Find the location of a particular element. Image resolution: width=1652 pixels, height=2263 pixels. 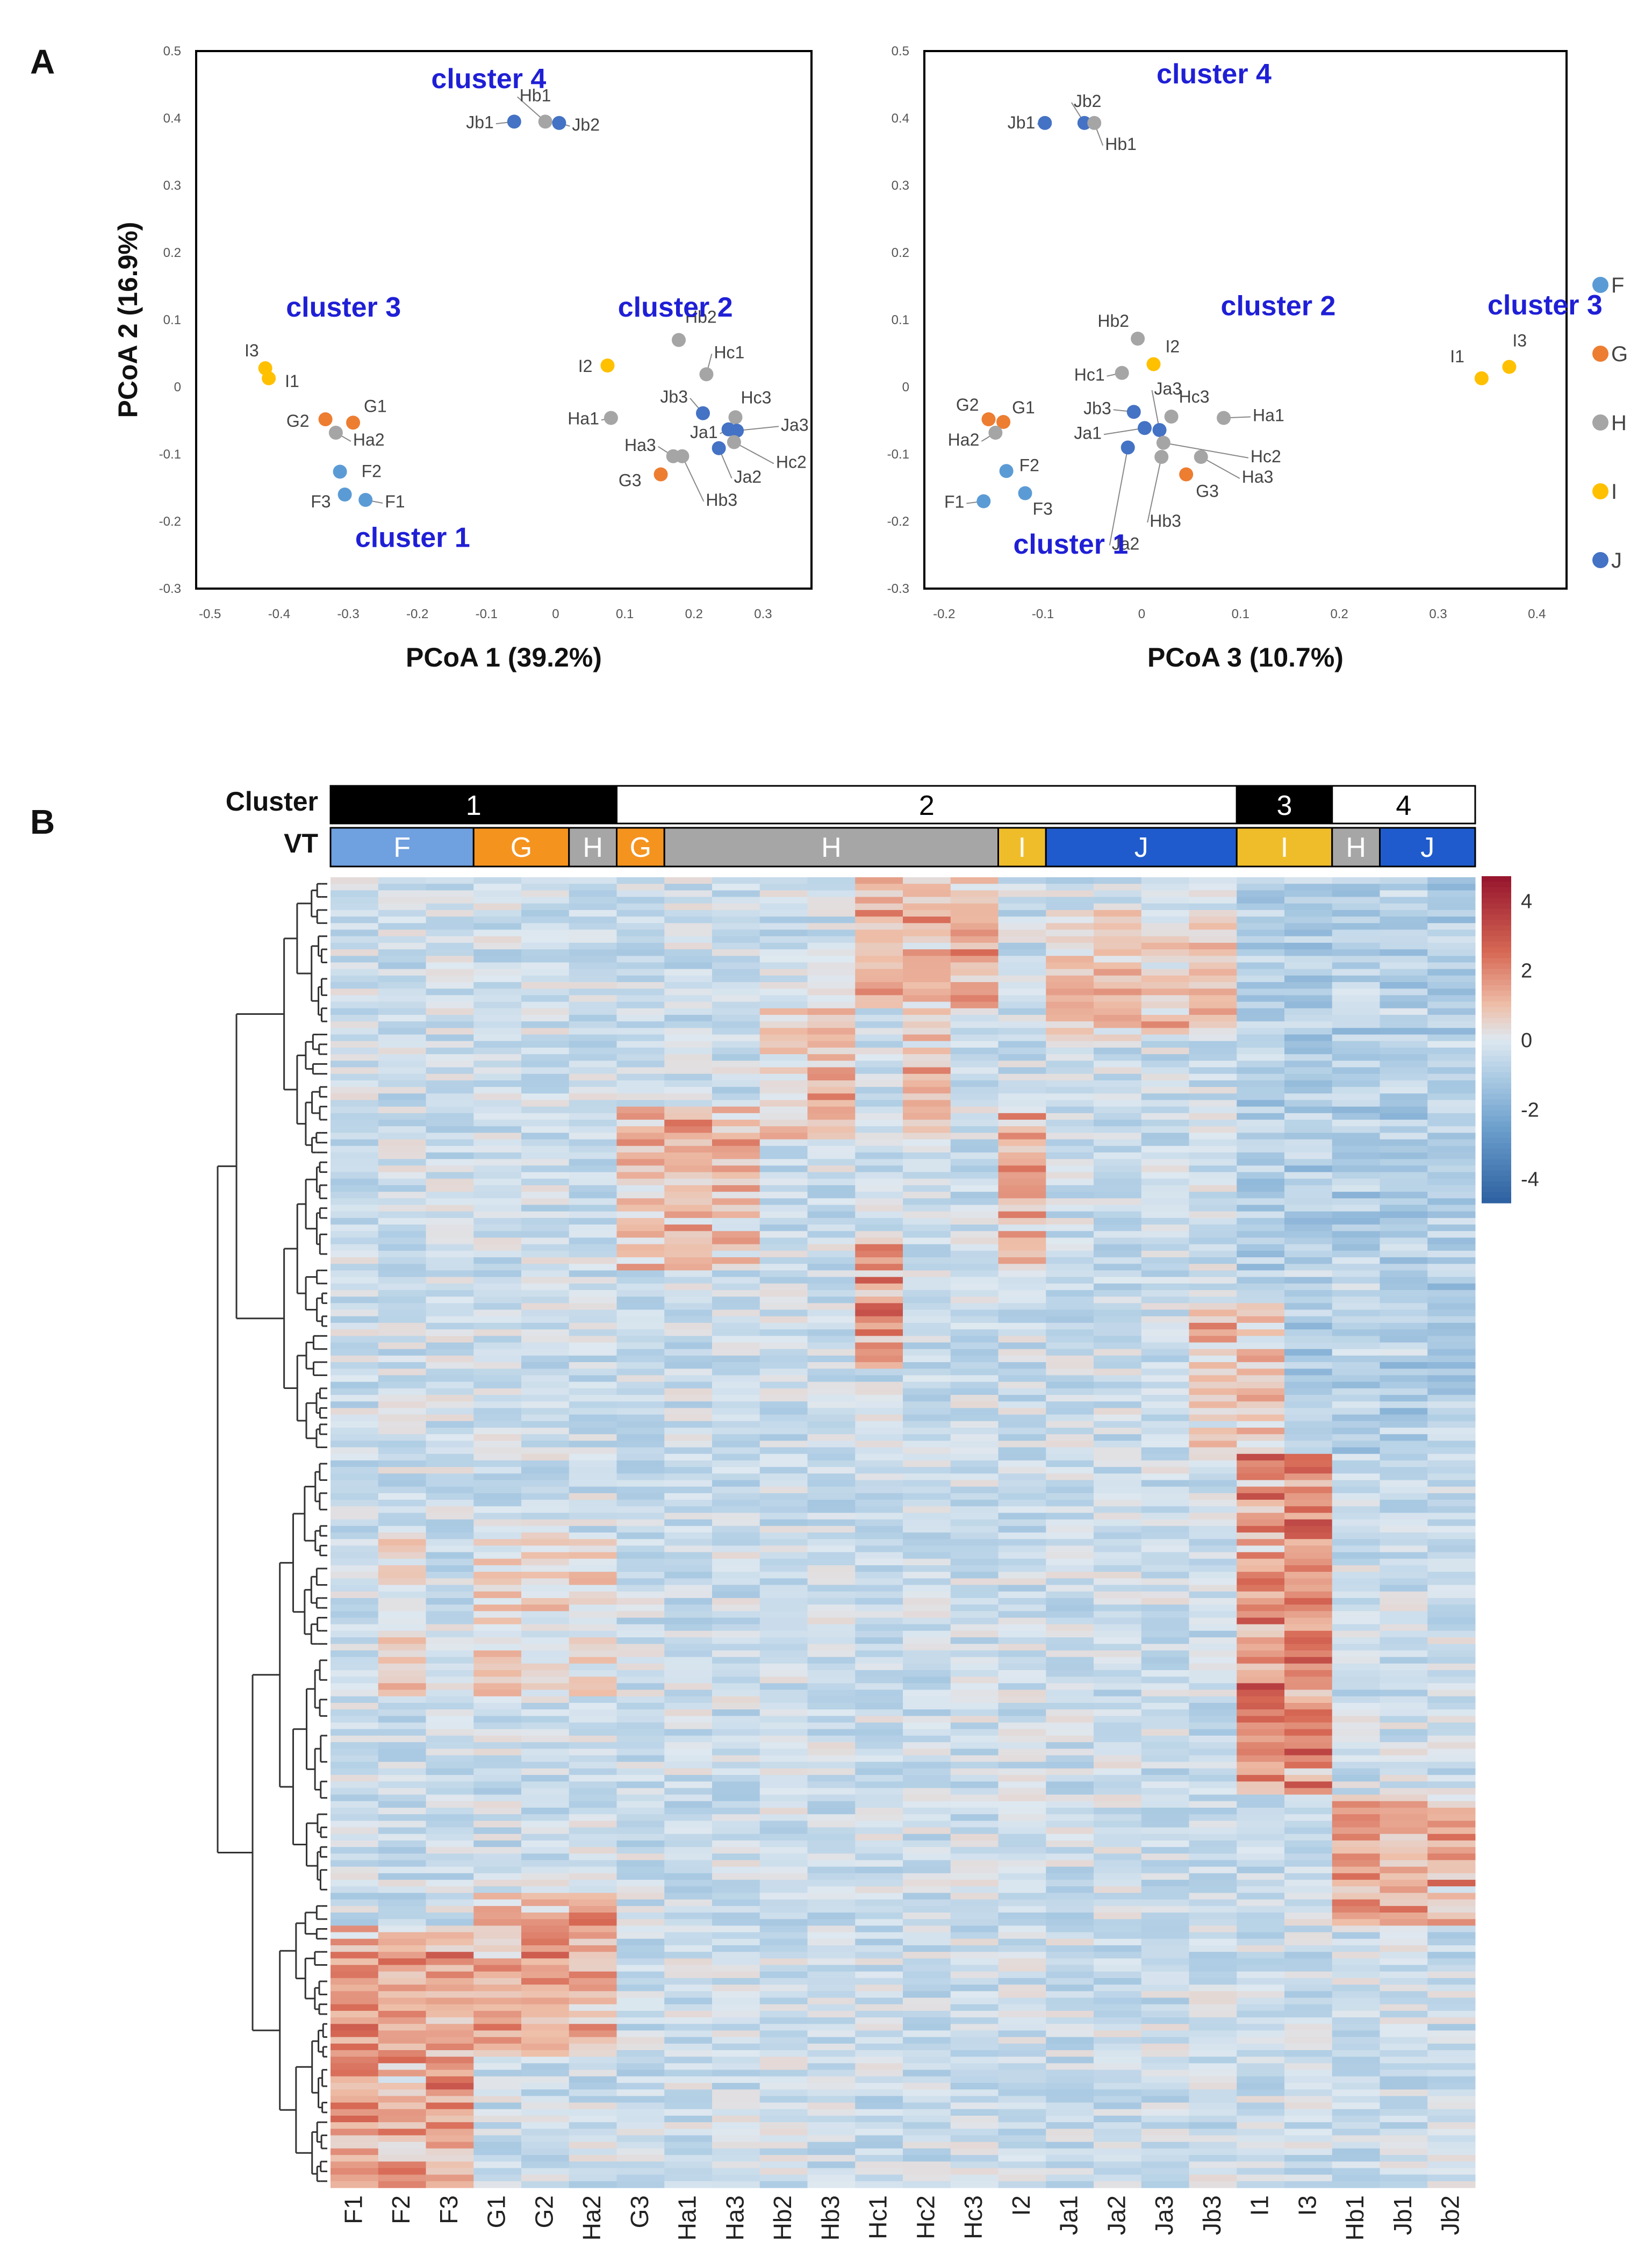

point-Hc2 is located at coordinates (1163, 442).